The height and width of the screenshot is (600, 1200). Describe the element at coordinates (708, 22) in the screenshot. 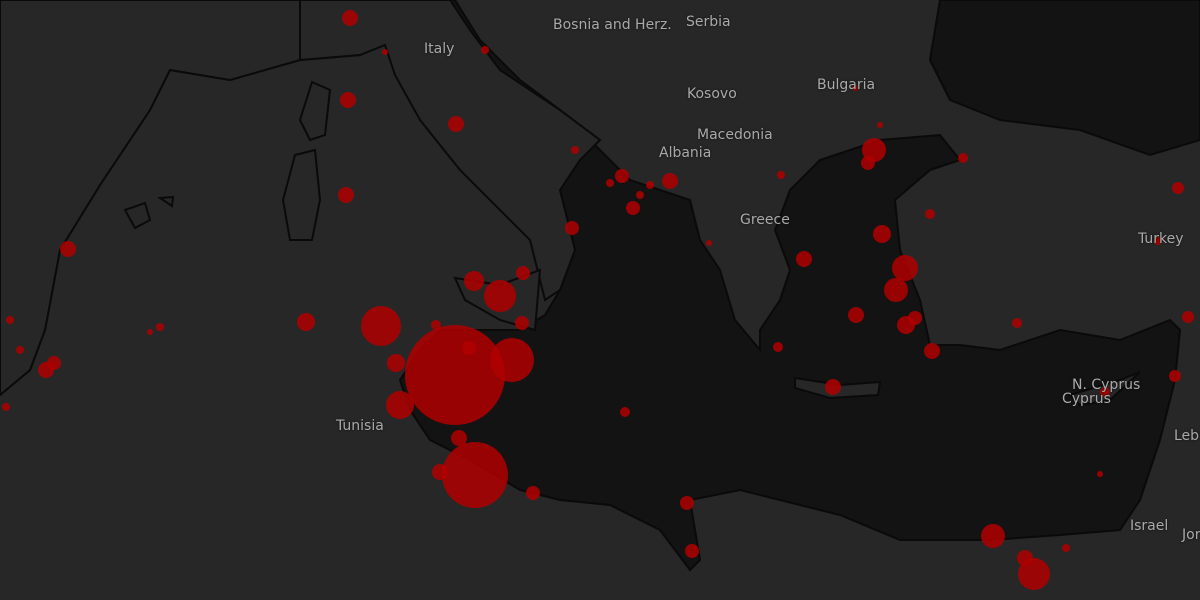

I see `label-serbia: Serbia` at that location.